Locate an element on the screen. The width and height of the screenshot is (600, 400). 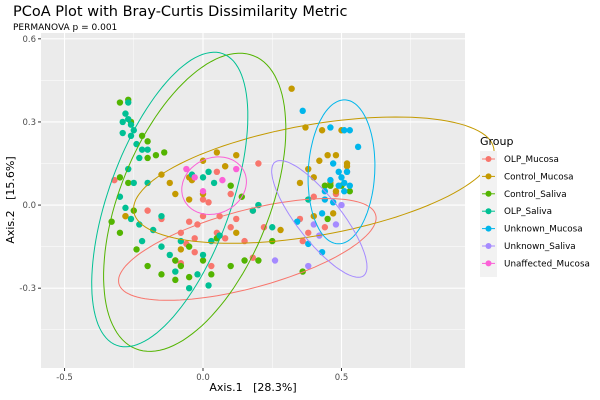
legend-item-olp-saliva: OLP_Saliva is located at coordinates (517, 212).